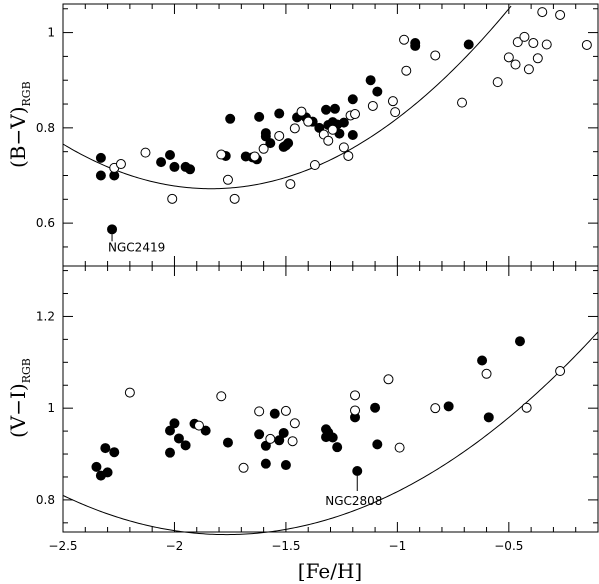 The height and width of the screenshot is (584, 599). I want to click on bot-x-tick-label: −1.5, so click(285, 546).